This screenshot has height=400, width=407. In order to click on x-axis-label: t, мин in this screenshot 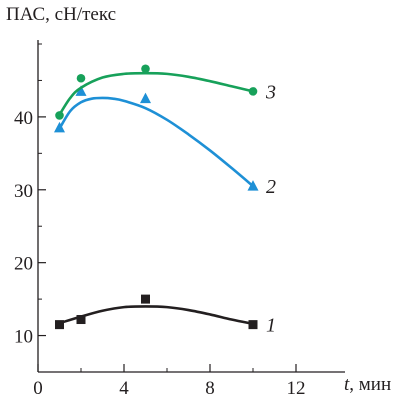, I will do `click(367, 385)`.